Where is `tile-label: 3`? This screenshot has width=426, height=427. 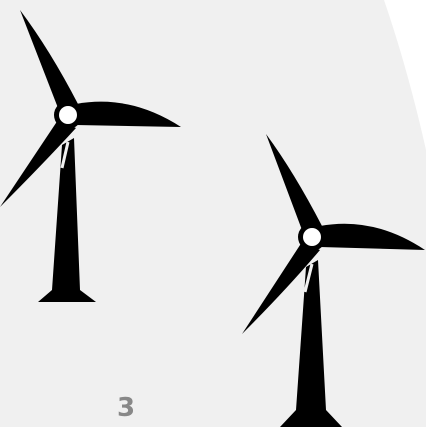 tile-label: 3 is located at coordinates (126, 408).